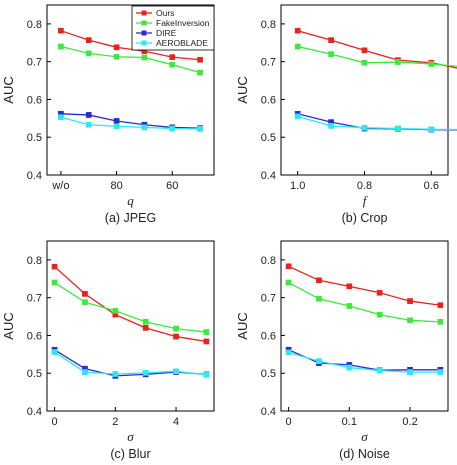 The image size is (457, 465). I want to click on x-tick-label: 4, so click(176, 422).